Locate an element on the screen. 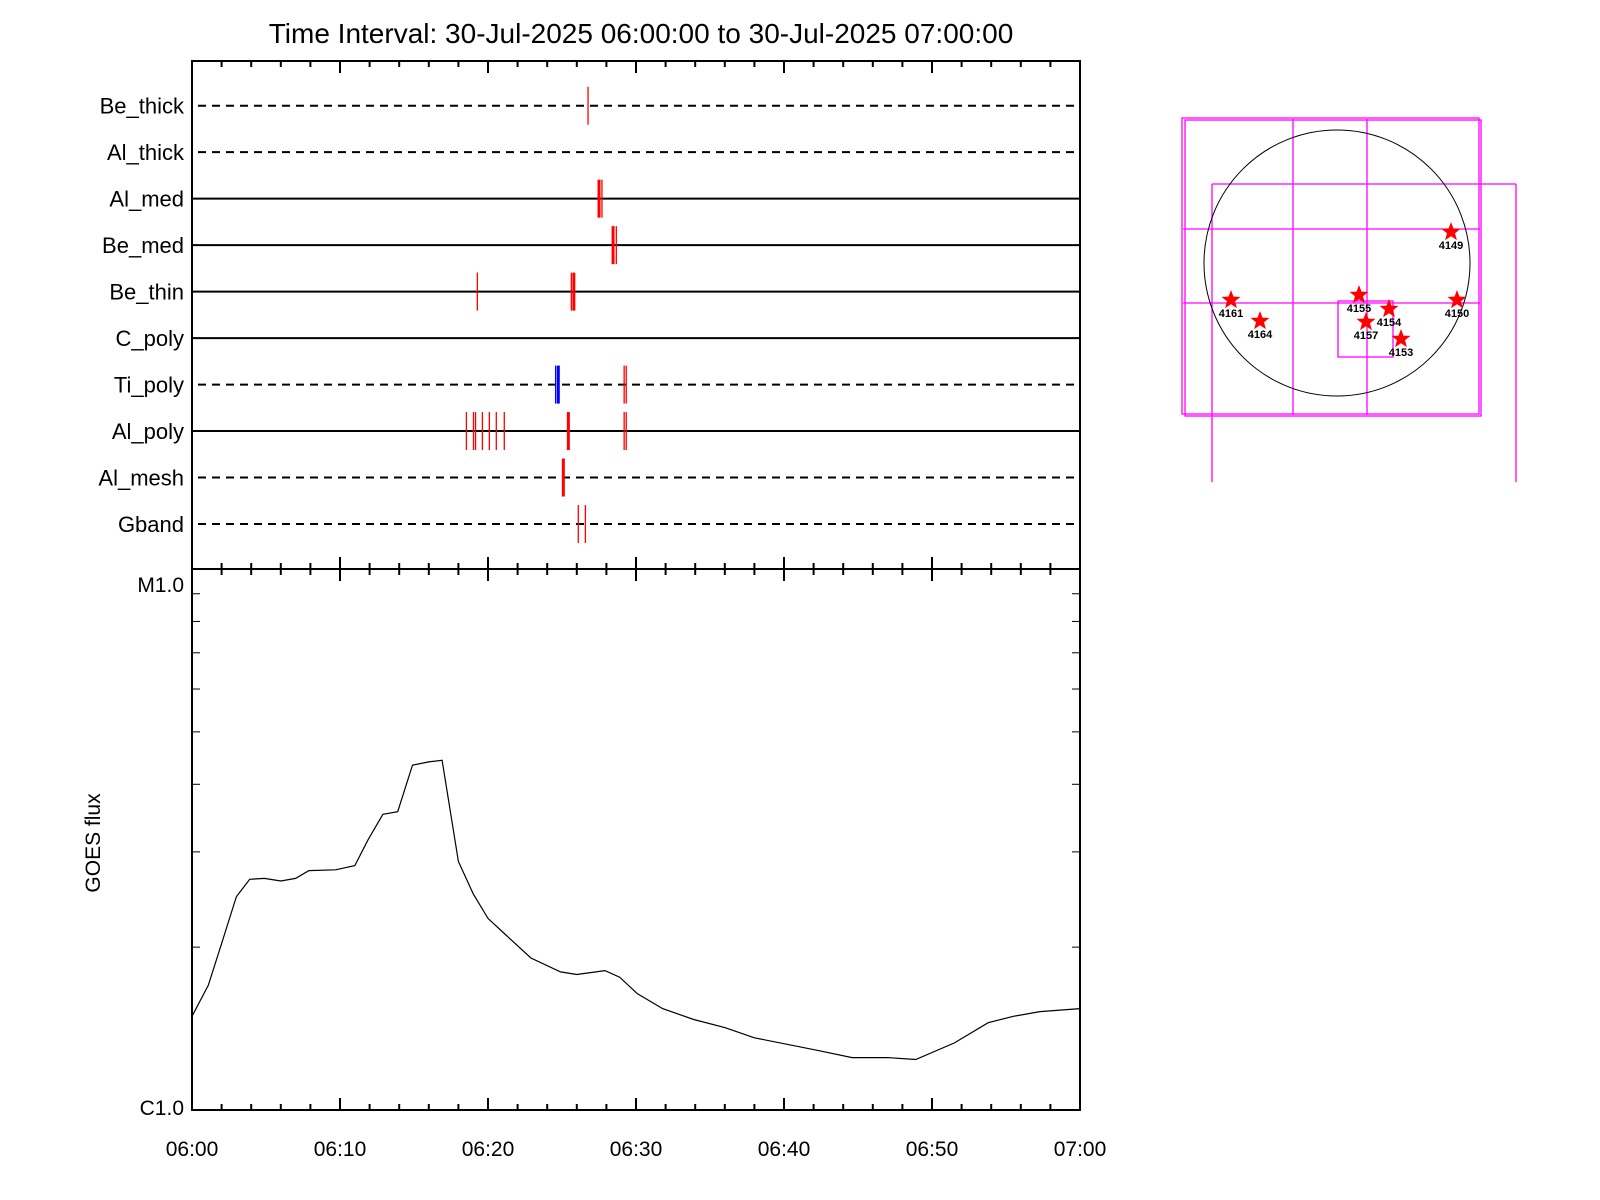 This screenshot has height=1200, width=1600. x-tick-label: 06:50 is located at coordinates (932, 1149).